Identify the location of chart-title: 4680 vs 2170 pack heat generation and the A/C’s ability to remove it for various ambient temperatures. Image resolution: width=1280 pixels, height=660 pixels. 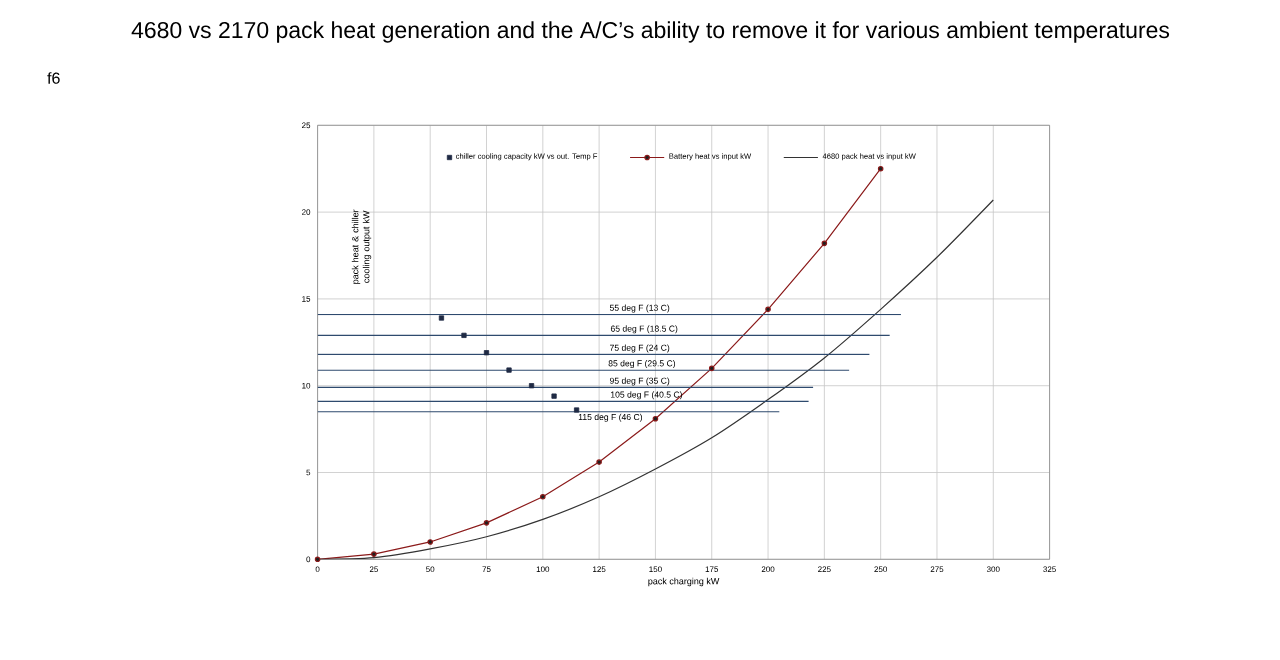
(650, 32).